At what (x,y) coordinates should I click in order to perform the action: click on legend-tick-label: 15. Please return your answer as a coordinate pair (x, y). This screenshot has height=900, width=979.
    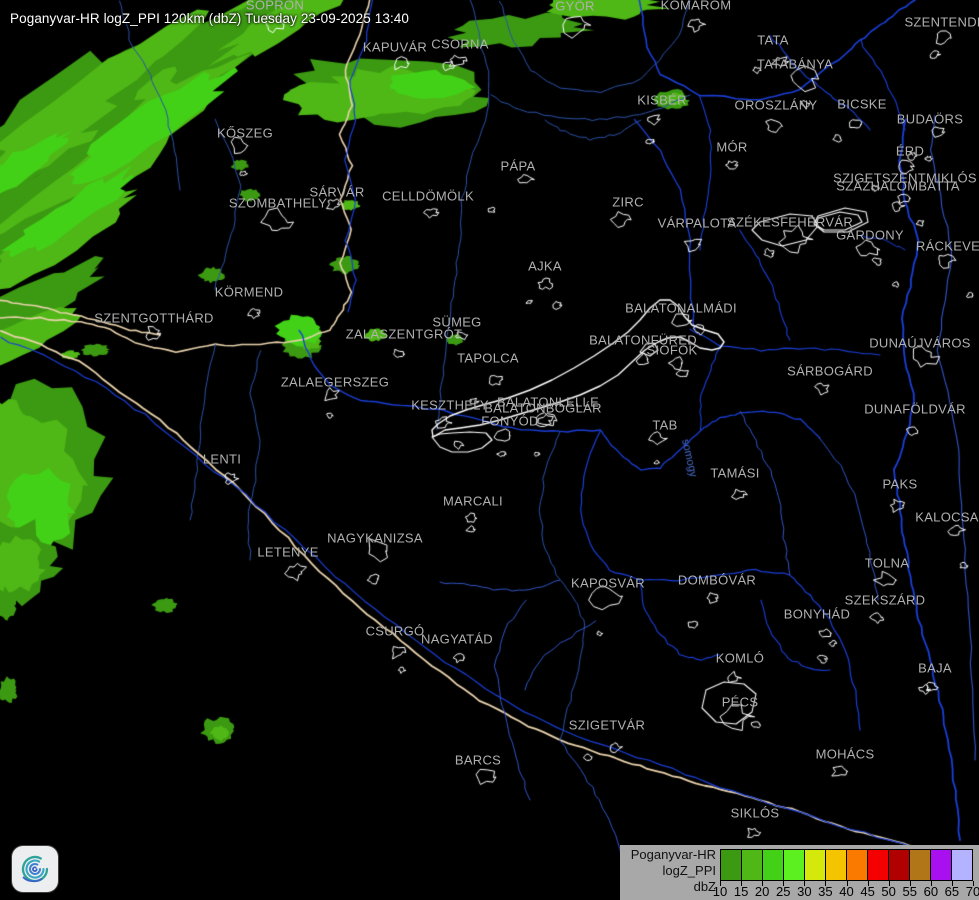
    Looking at the image, I should click on (741, 891).